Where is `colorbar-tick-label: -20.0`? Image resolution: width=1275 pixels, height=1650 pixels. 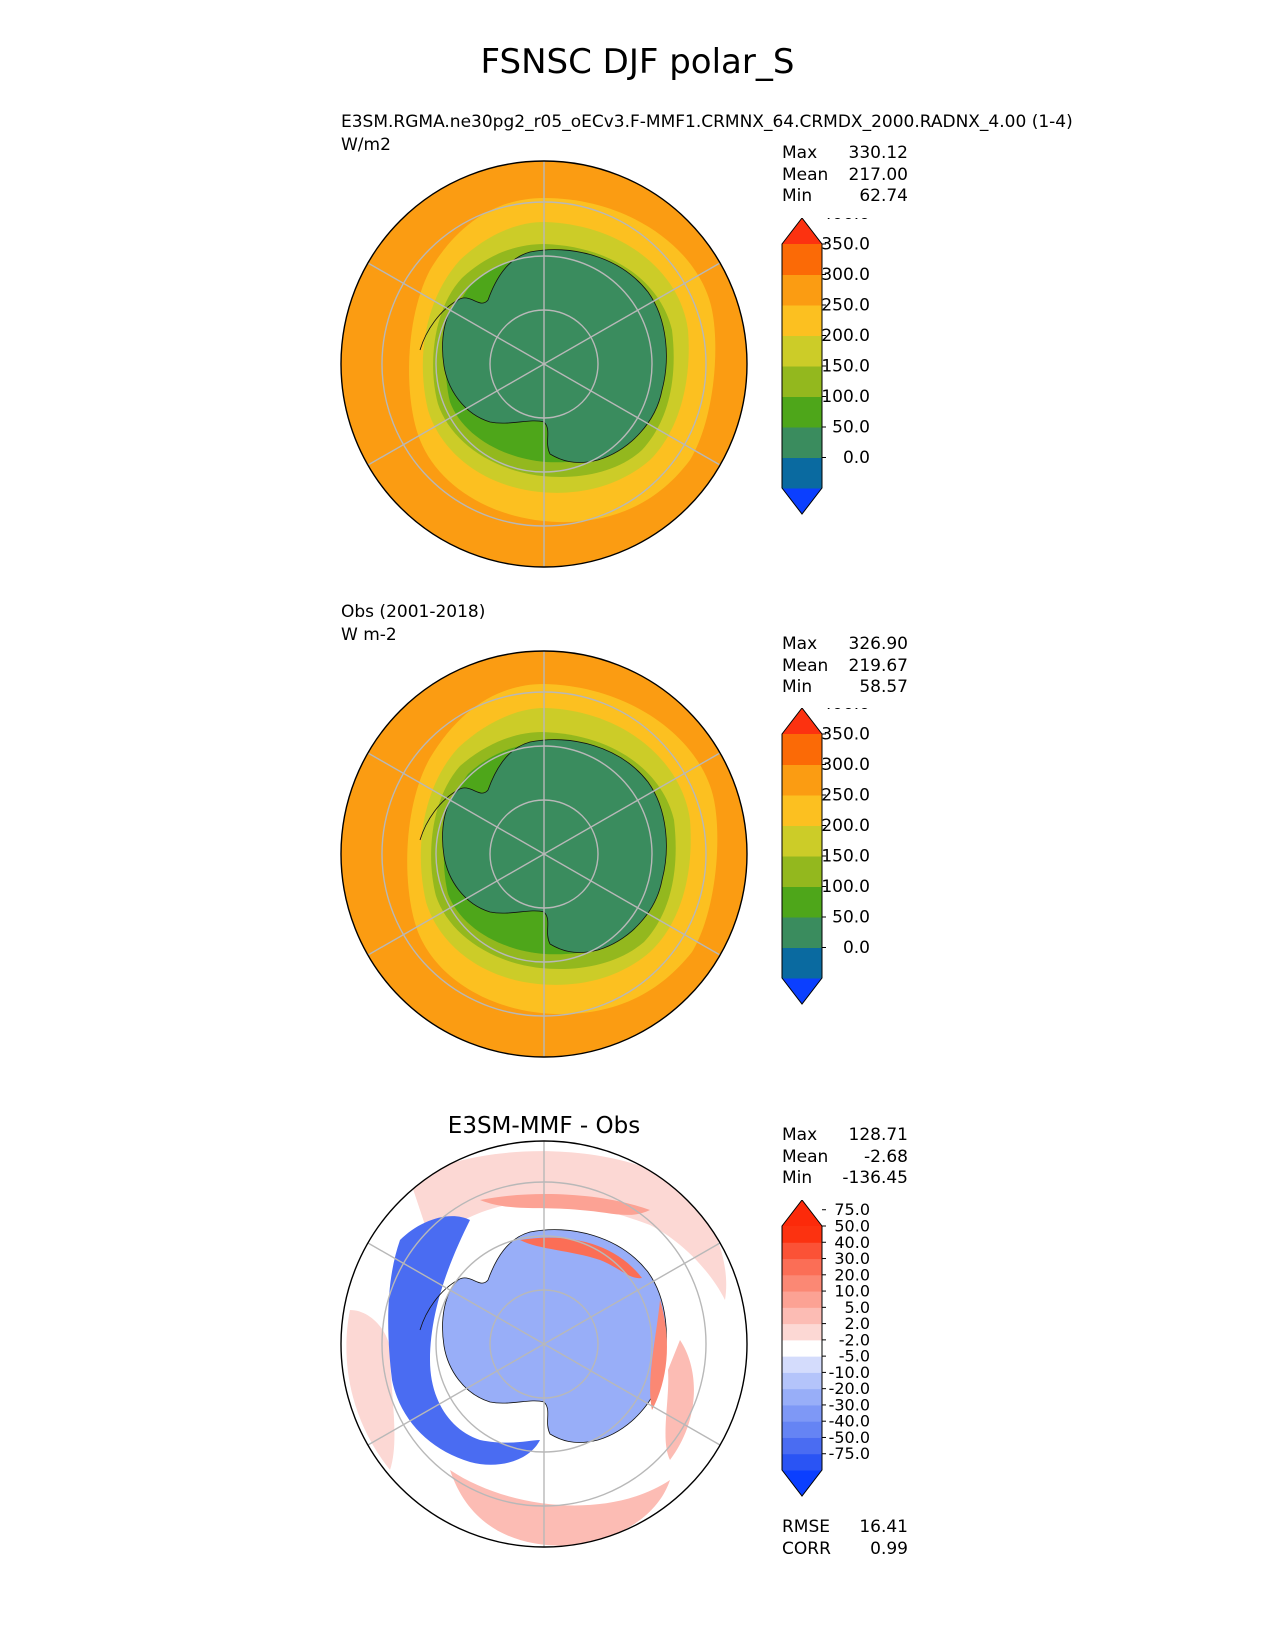
colorbar-tick-label: -20.0 is located at coordinates (849, 1388).